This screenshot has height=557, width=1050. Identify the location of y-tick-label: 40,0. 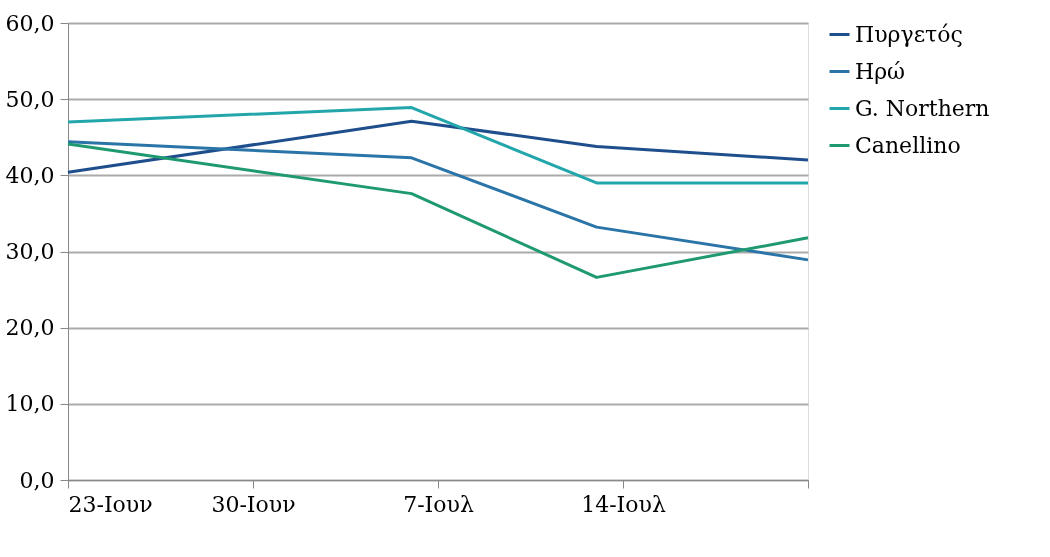
(30, 175).